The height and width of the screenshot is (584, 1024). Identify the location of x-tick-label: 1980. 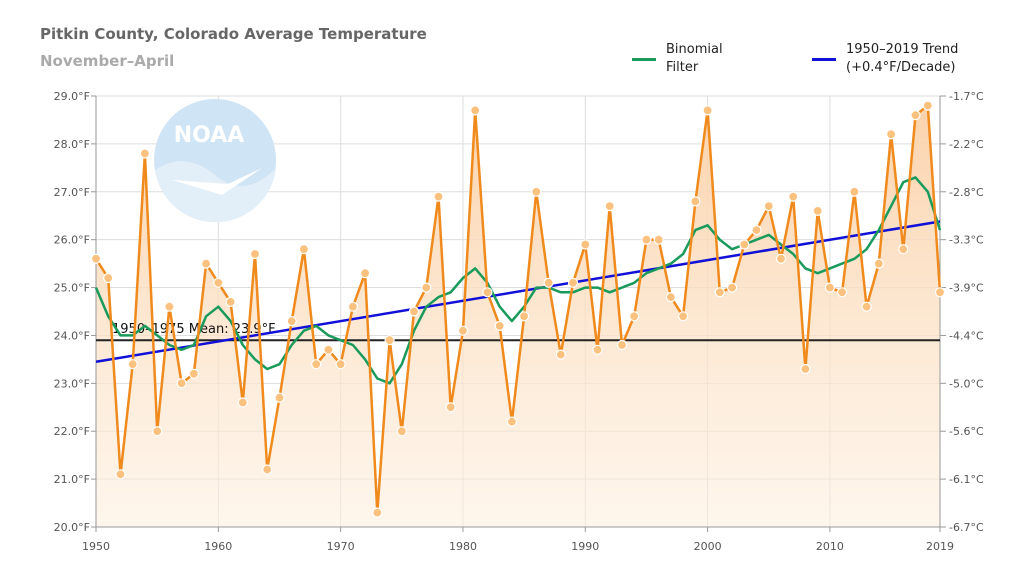
(463, 546).